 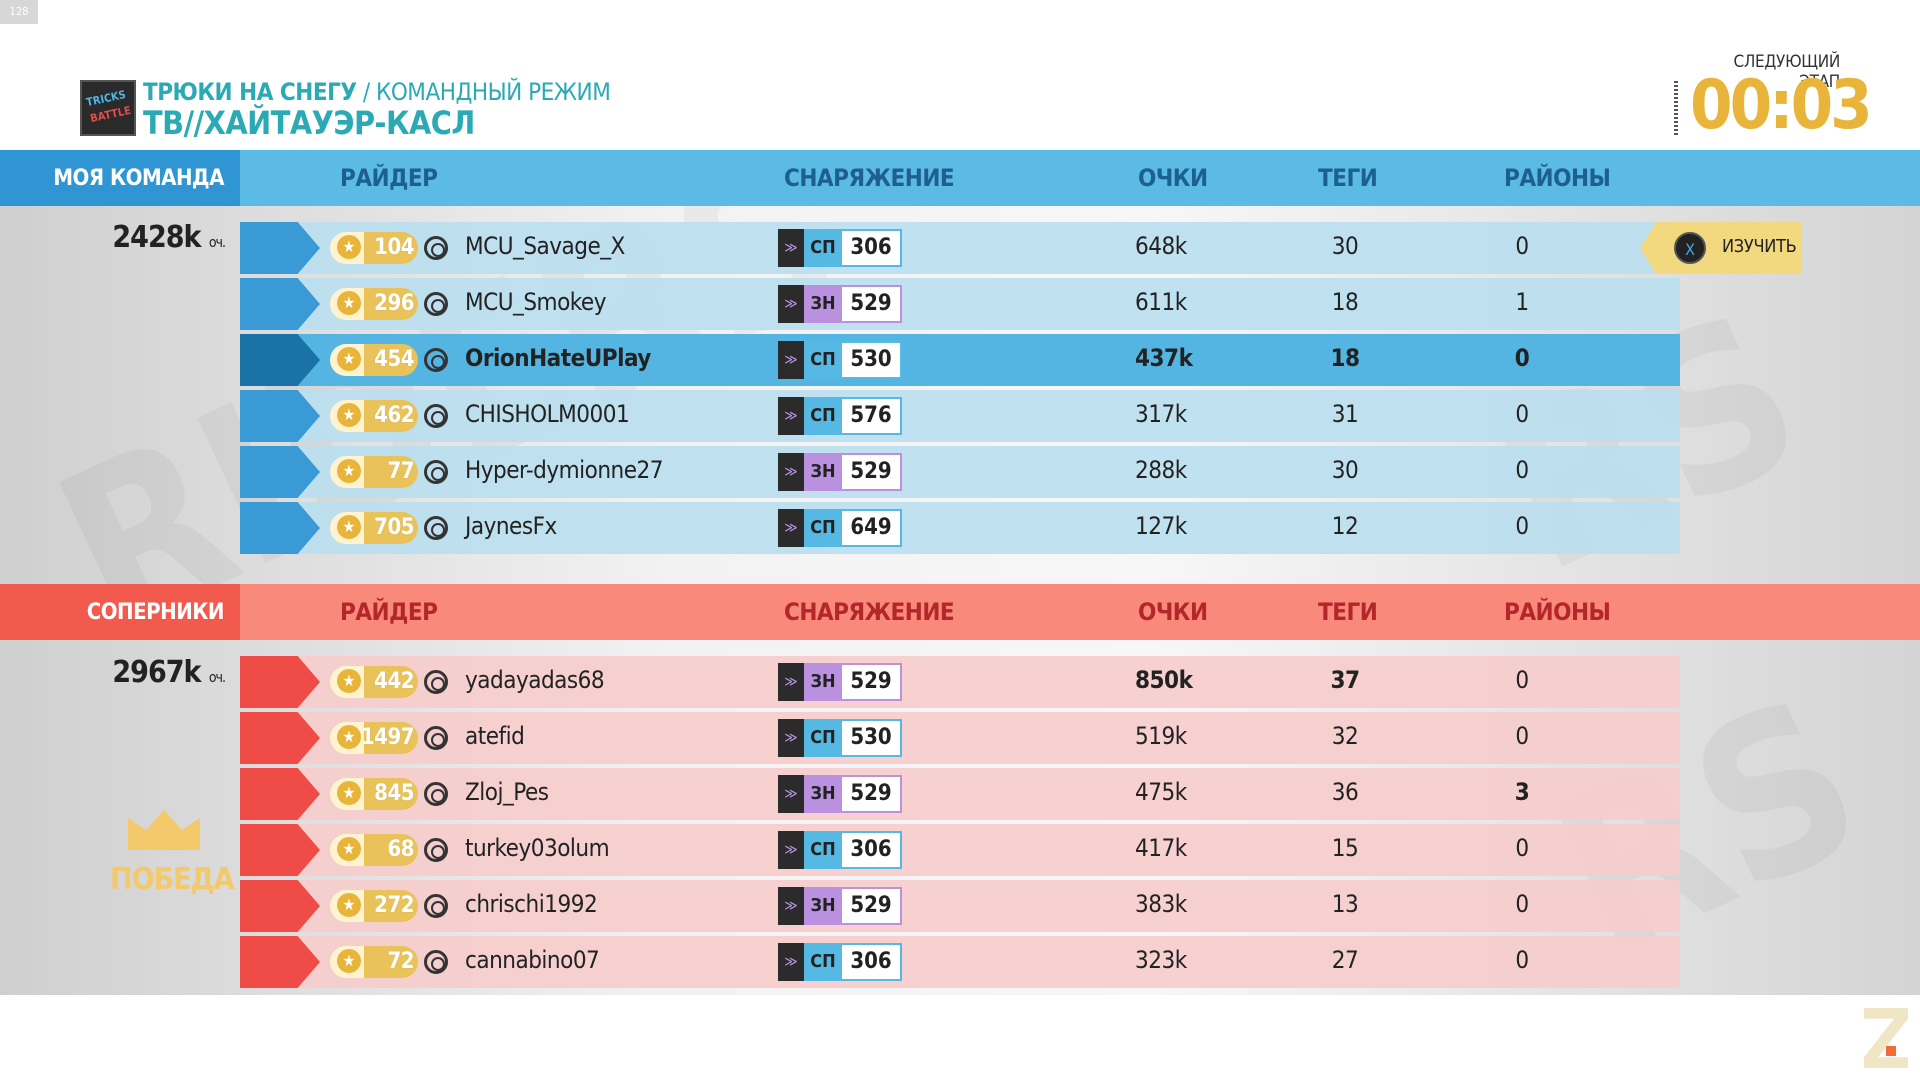 I want to click on player-row: ★ 272 chrischi1992 ≫ ЗН 529 383k 13 0, so click(x=960, y=906).